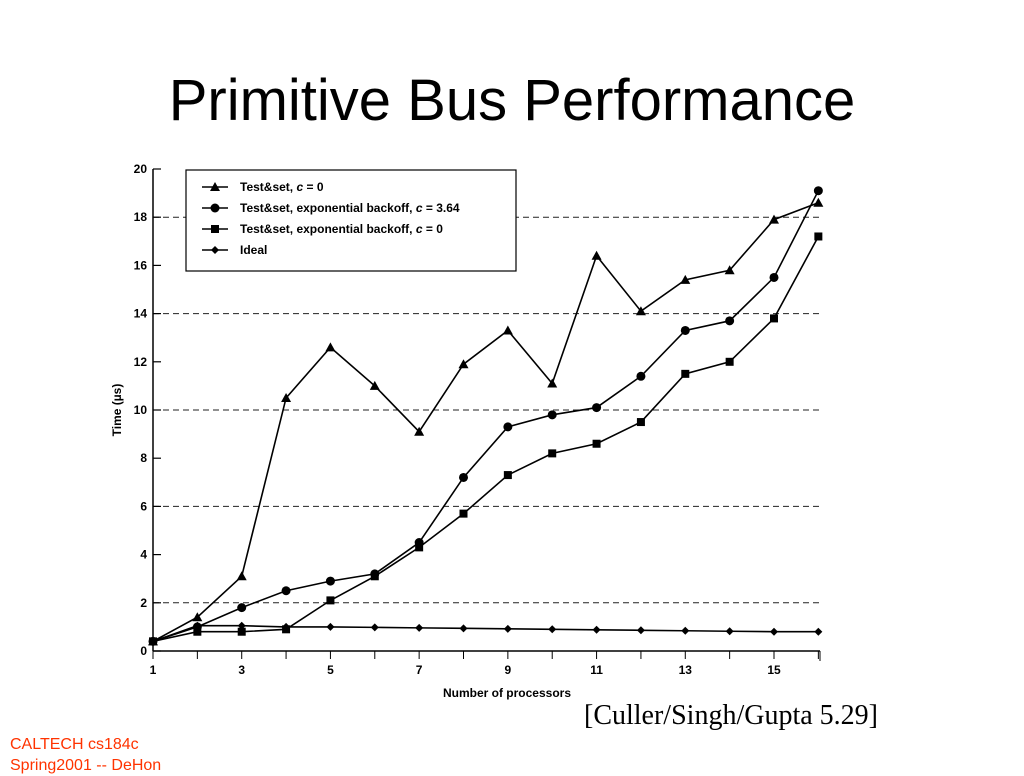 The height and width of the screenshot is (776, 1024). Describe the element at coordinates (419, 670) in the screenshot. I see `x-tick-label: 7` at that location.